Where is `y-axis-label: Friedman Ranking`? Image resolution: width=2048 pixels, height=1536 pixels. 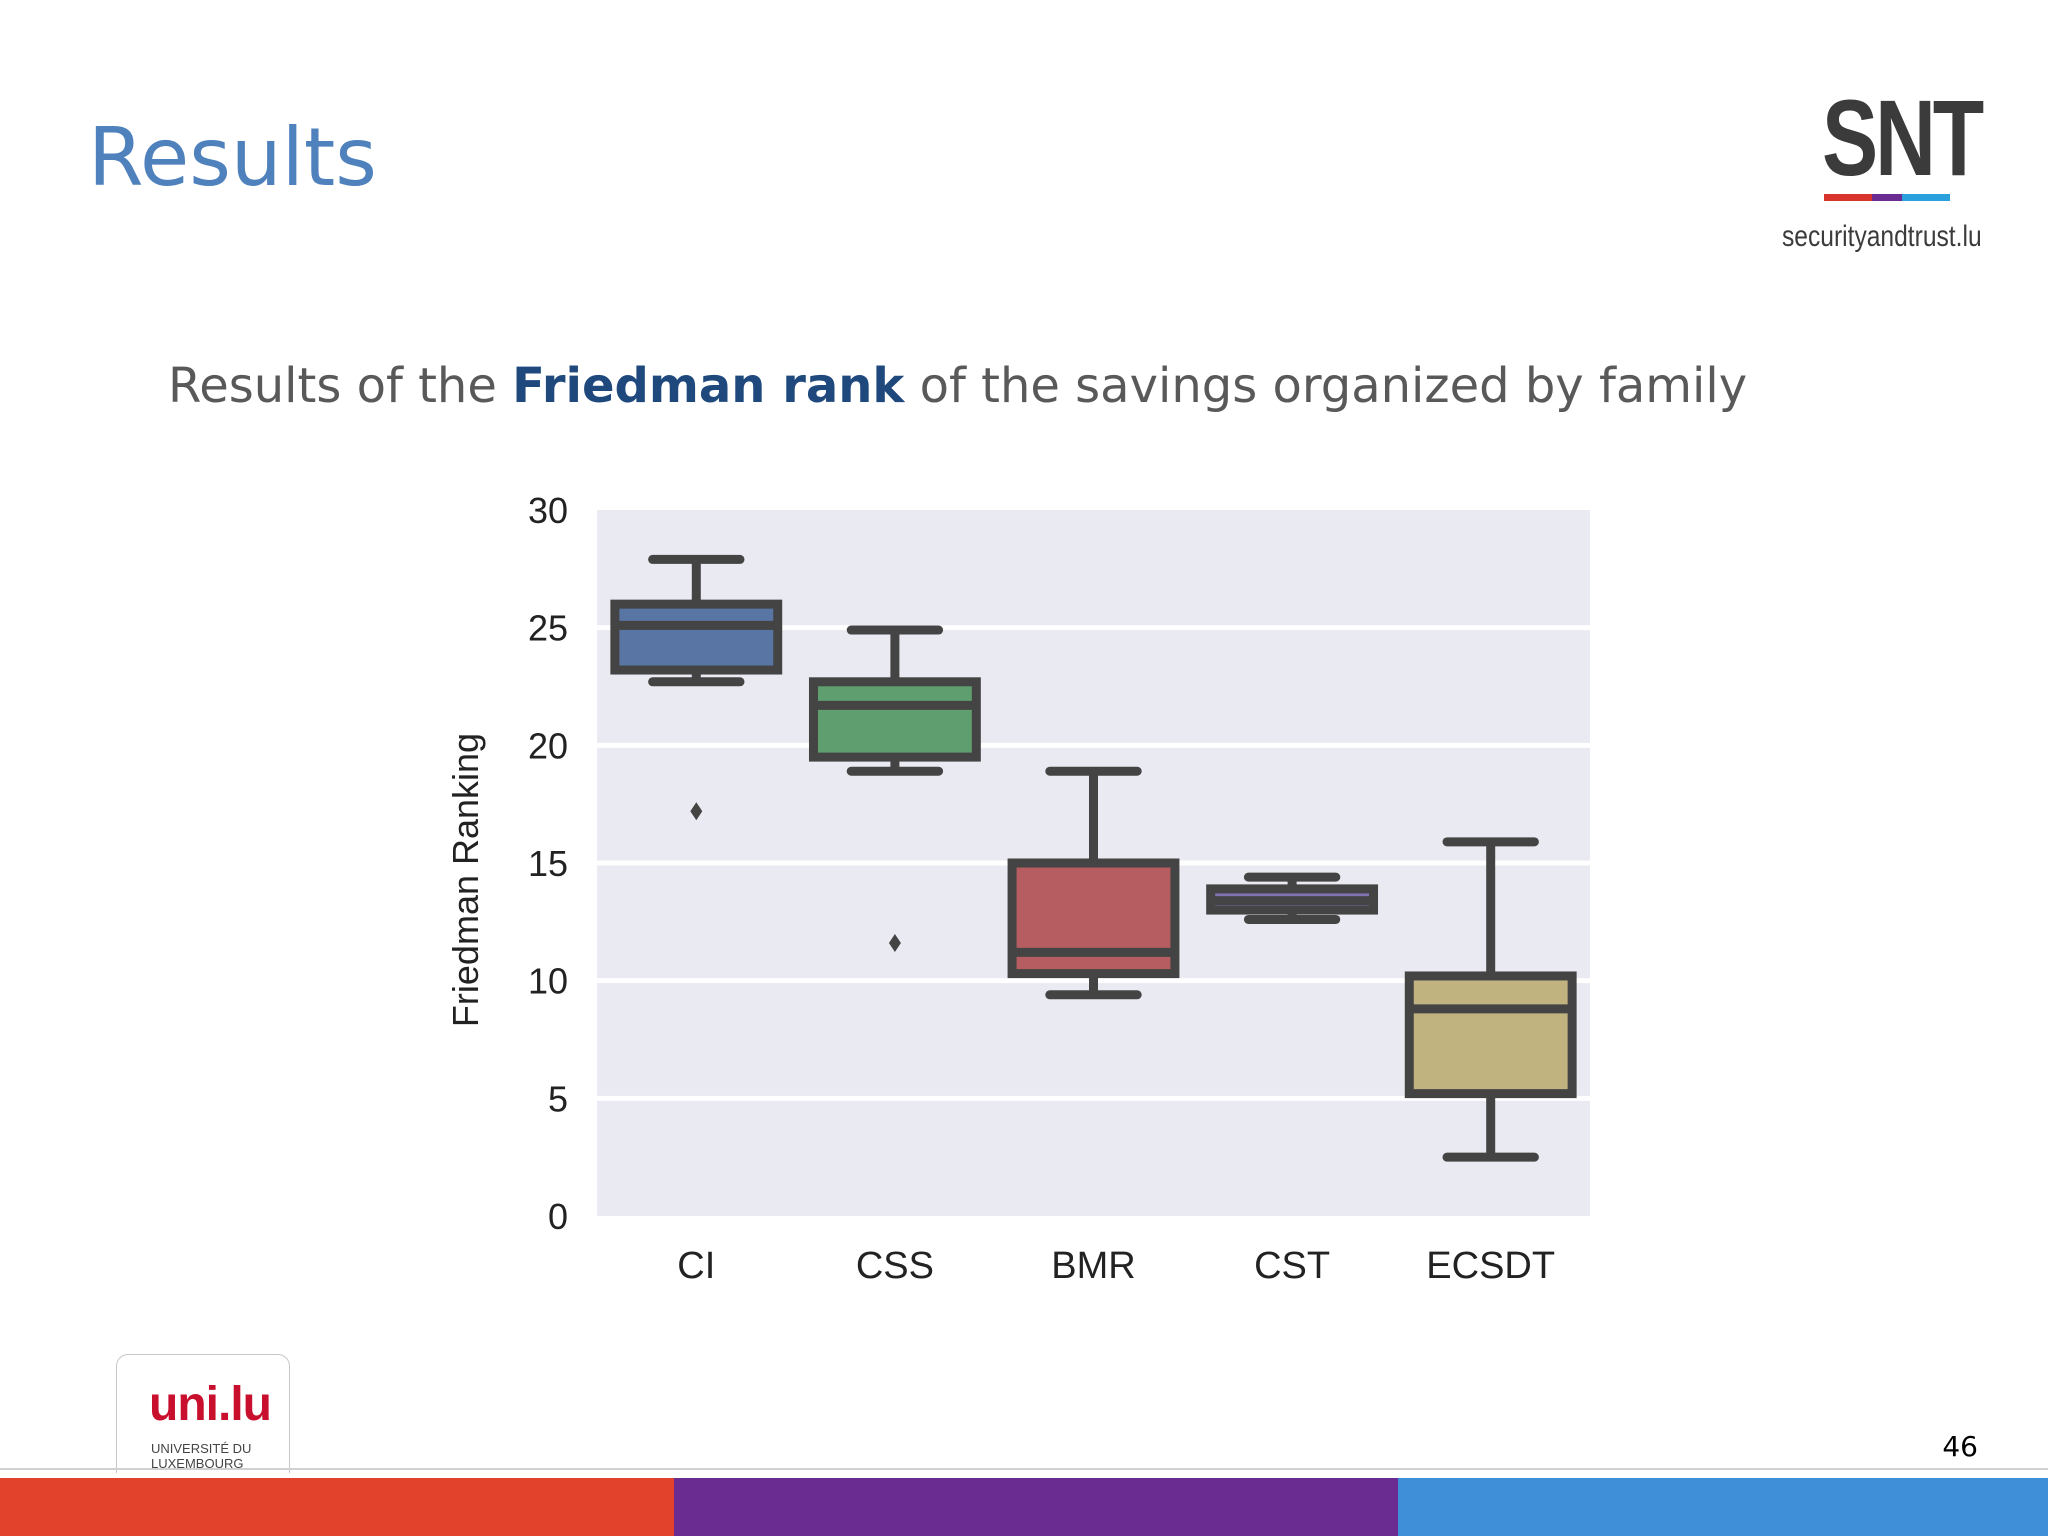 y-axis-label: Friedman Ranking is located at coordinates (465, 880).